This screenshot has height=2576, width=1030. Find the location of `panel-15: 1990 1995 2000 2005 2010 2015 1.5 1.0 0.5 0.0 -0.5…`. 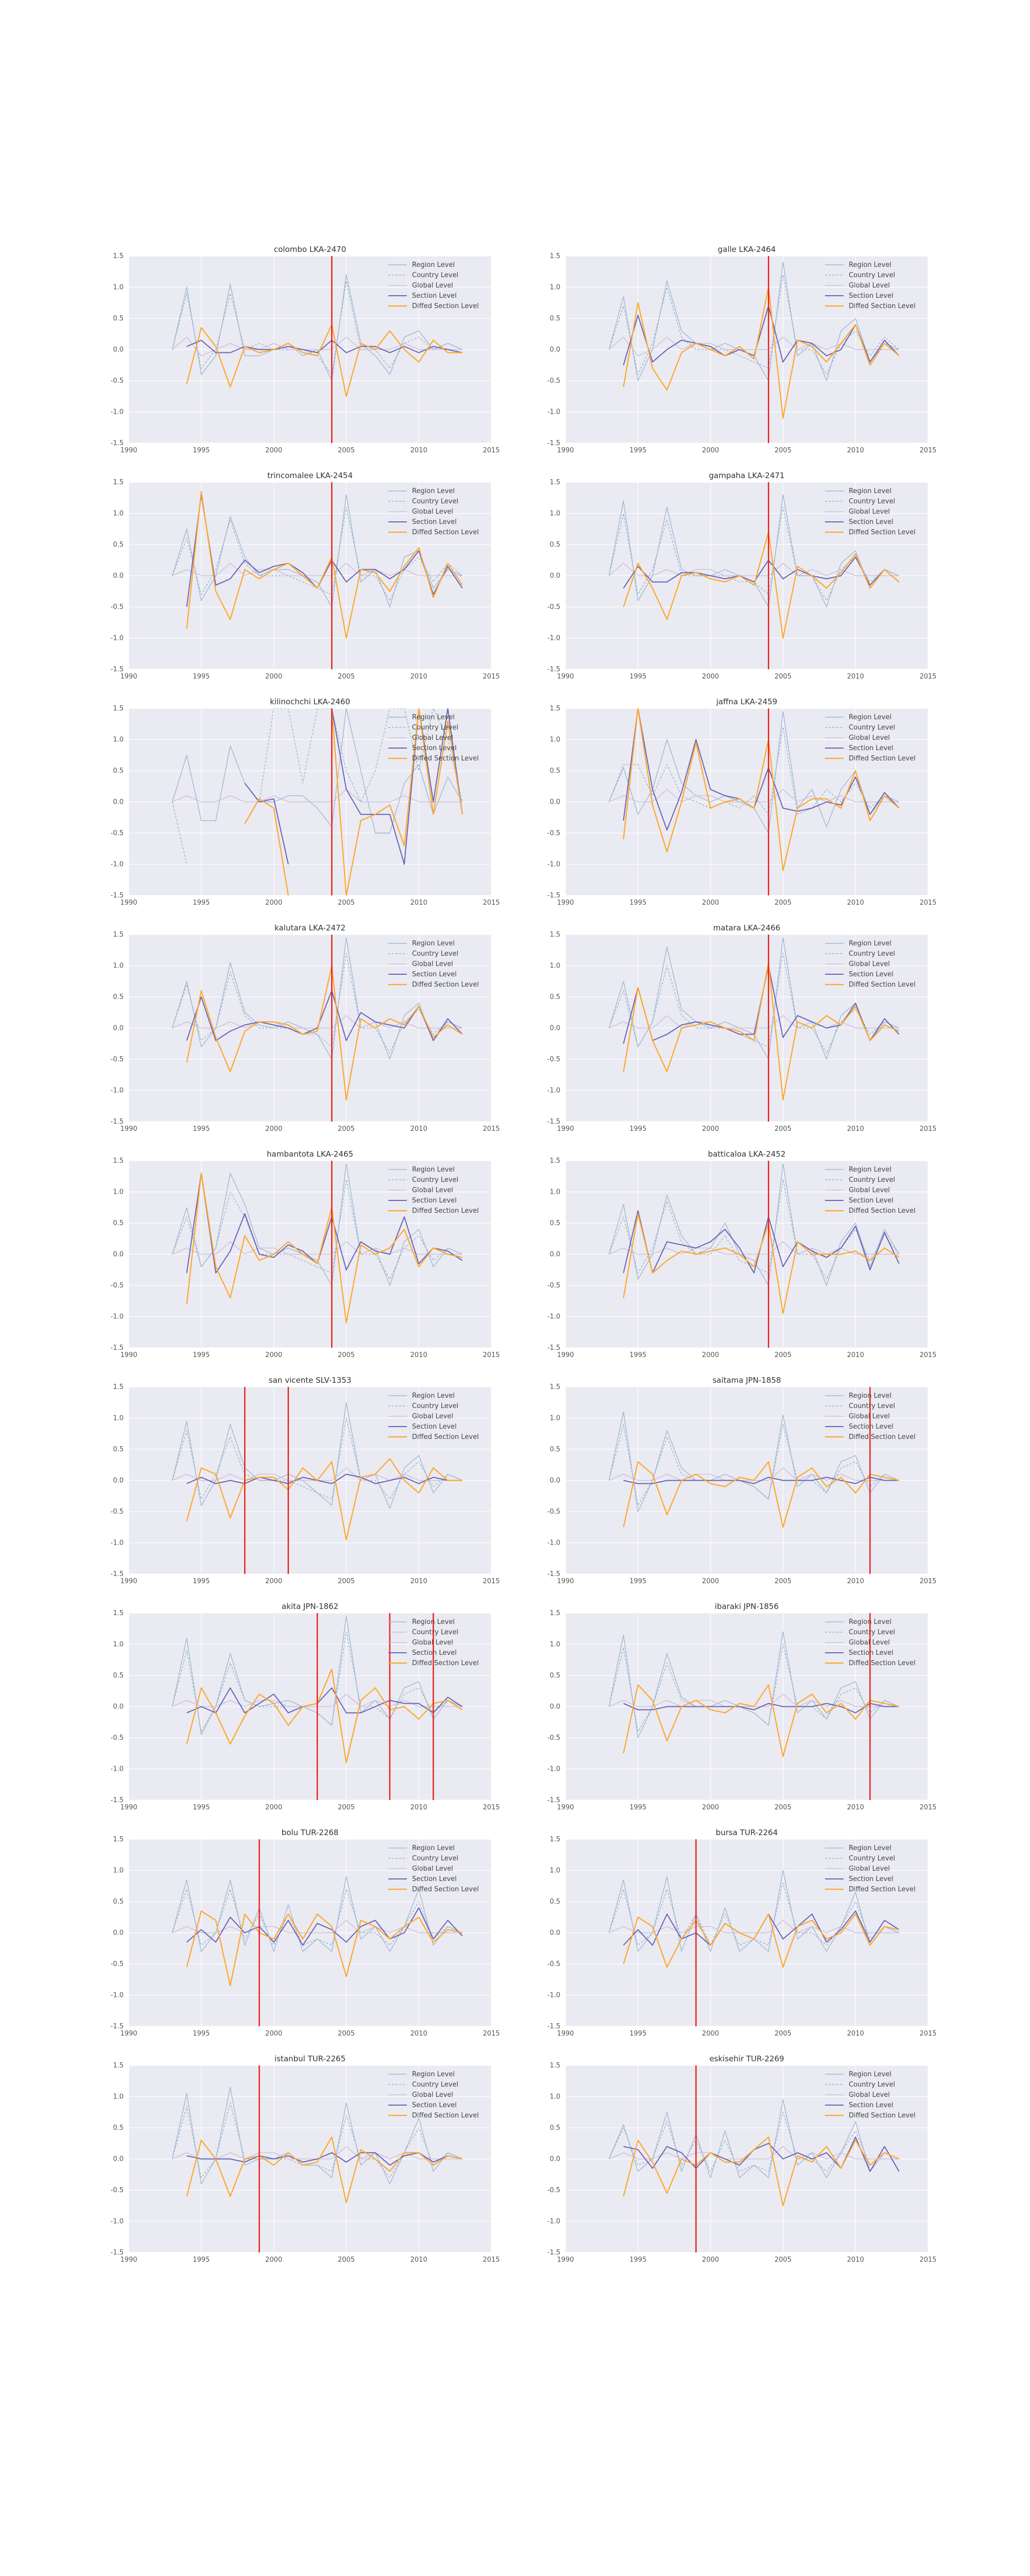

panel-15: 1990 1995 2000 2005 2010 2015 1.5 1.0 0.5 0.0 -0.5… is located at coordinates (742, 1933).